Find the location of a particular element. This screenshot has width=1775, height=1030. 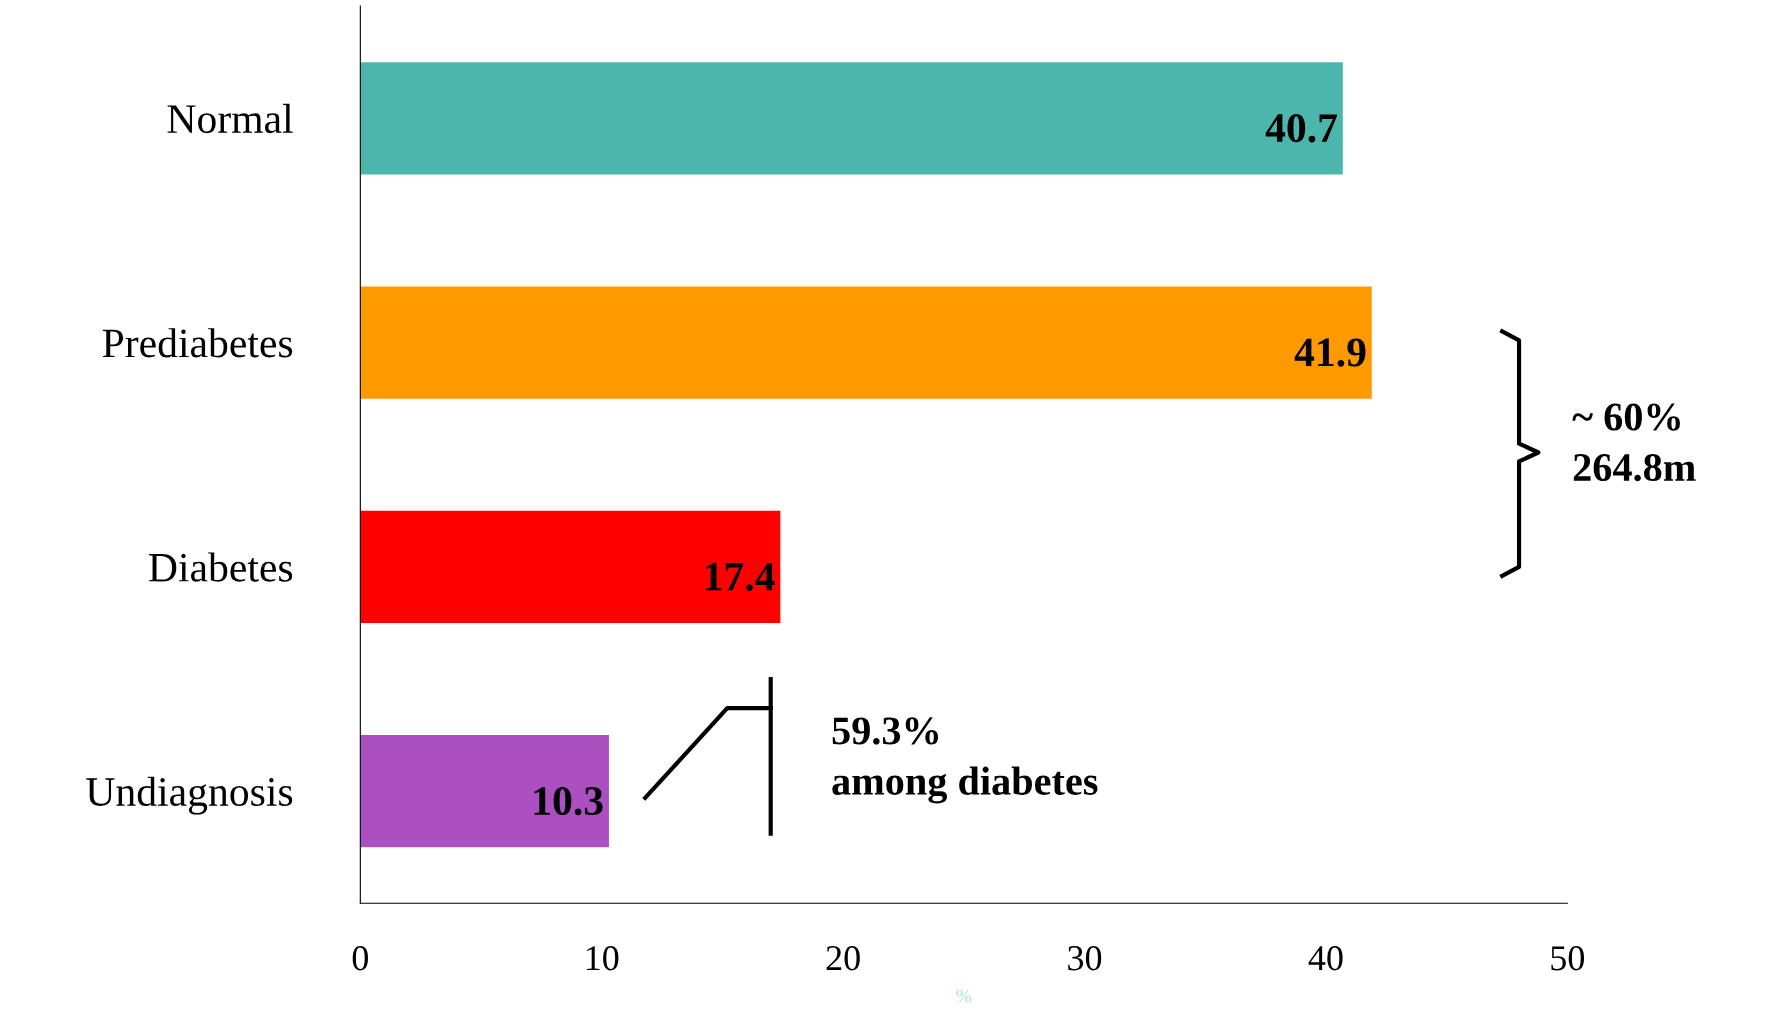

x-tick-label: 20 is located at coordinates (843, 958).